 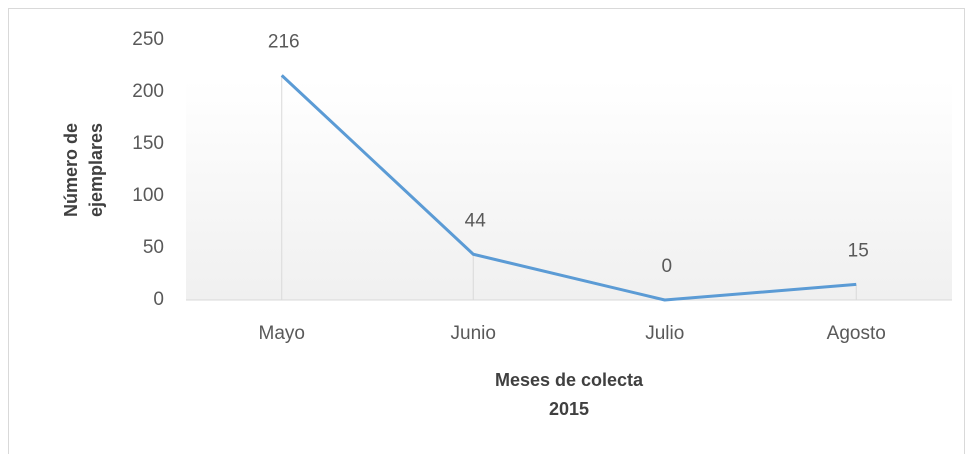 What do you see at coordinates (569, 380) in the screenshot?
I see `x-axis-title: Meses de colecta` at bounding box center [569, 380].